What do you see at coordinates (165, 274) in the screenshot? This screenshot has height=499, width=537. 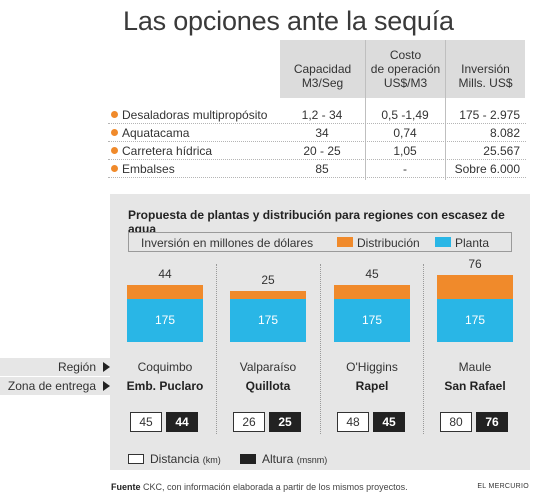 I see `bar-distribucion-value: 44` at bounding box center [165, 274].